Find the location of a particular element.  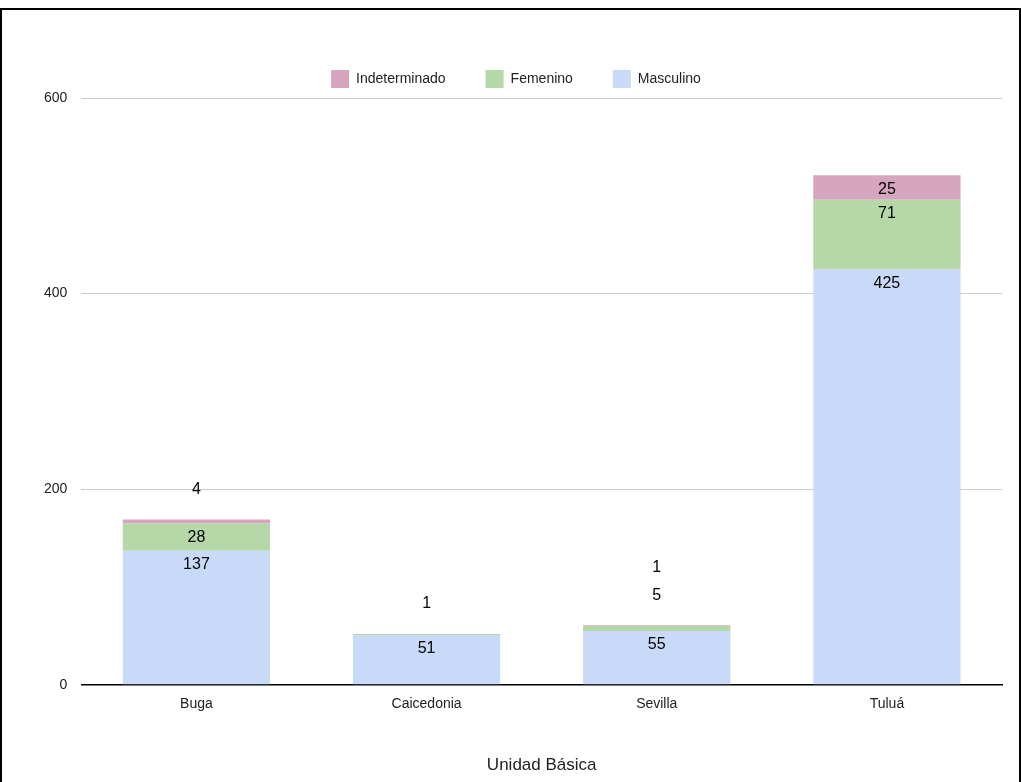

legend-label: Masculino is located at coordinates (669, 77).